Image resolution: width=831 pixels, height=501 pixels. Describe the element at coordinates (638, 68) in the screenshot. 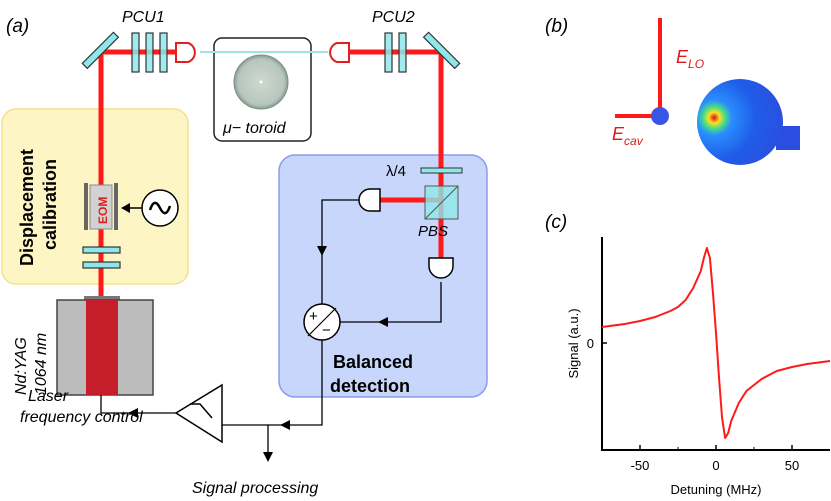

I see `field-vectors` at that location.